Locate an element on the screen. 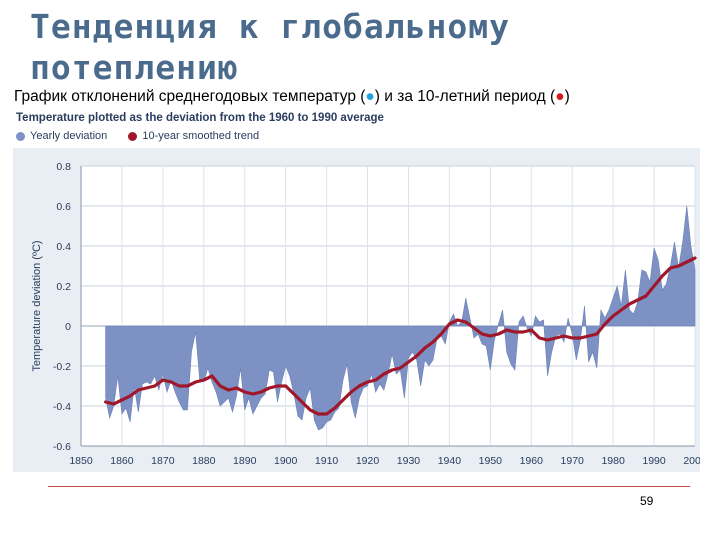 This screenshot has height=540, width=720. legend-swatch-yearly is located at coordinates (20, 136).